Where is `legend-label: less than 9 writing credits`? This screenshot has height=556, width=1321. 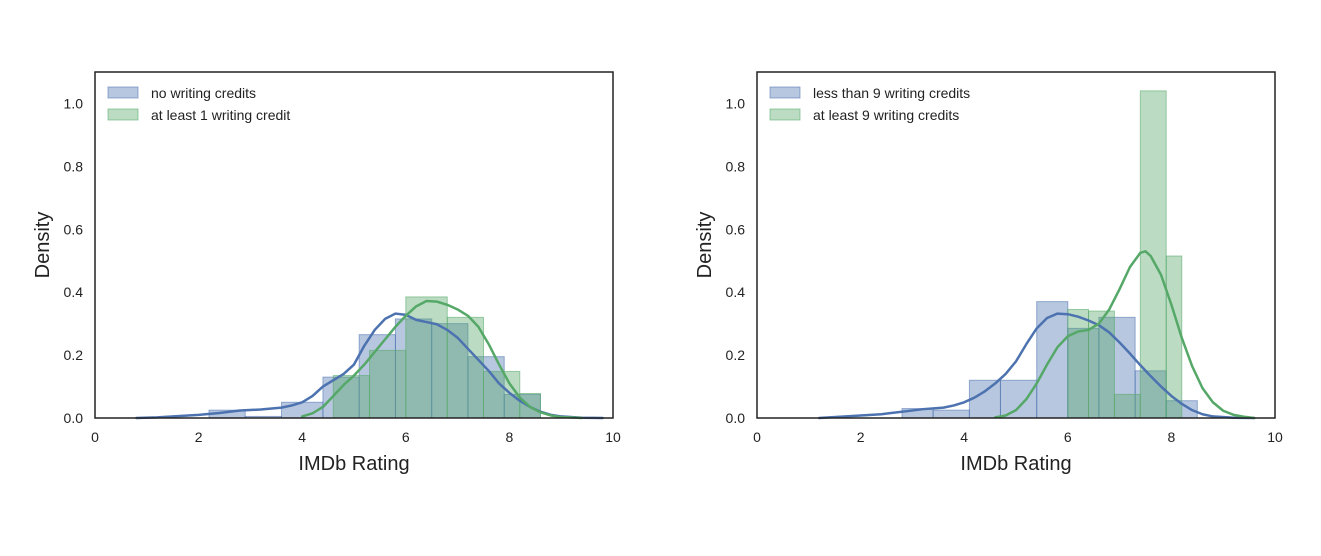 legend-label: less than 9 writing credits is located at coordinates (891, 93).